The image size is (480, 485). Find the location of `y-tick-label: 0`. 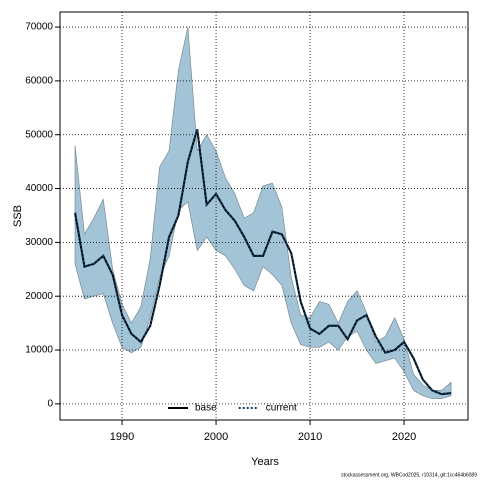

y-tick-label: 0 is located at coordinates (50, 403).